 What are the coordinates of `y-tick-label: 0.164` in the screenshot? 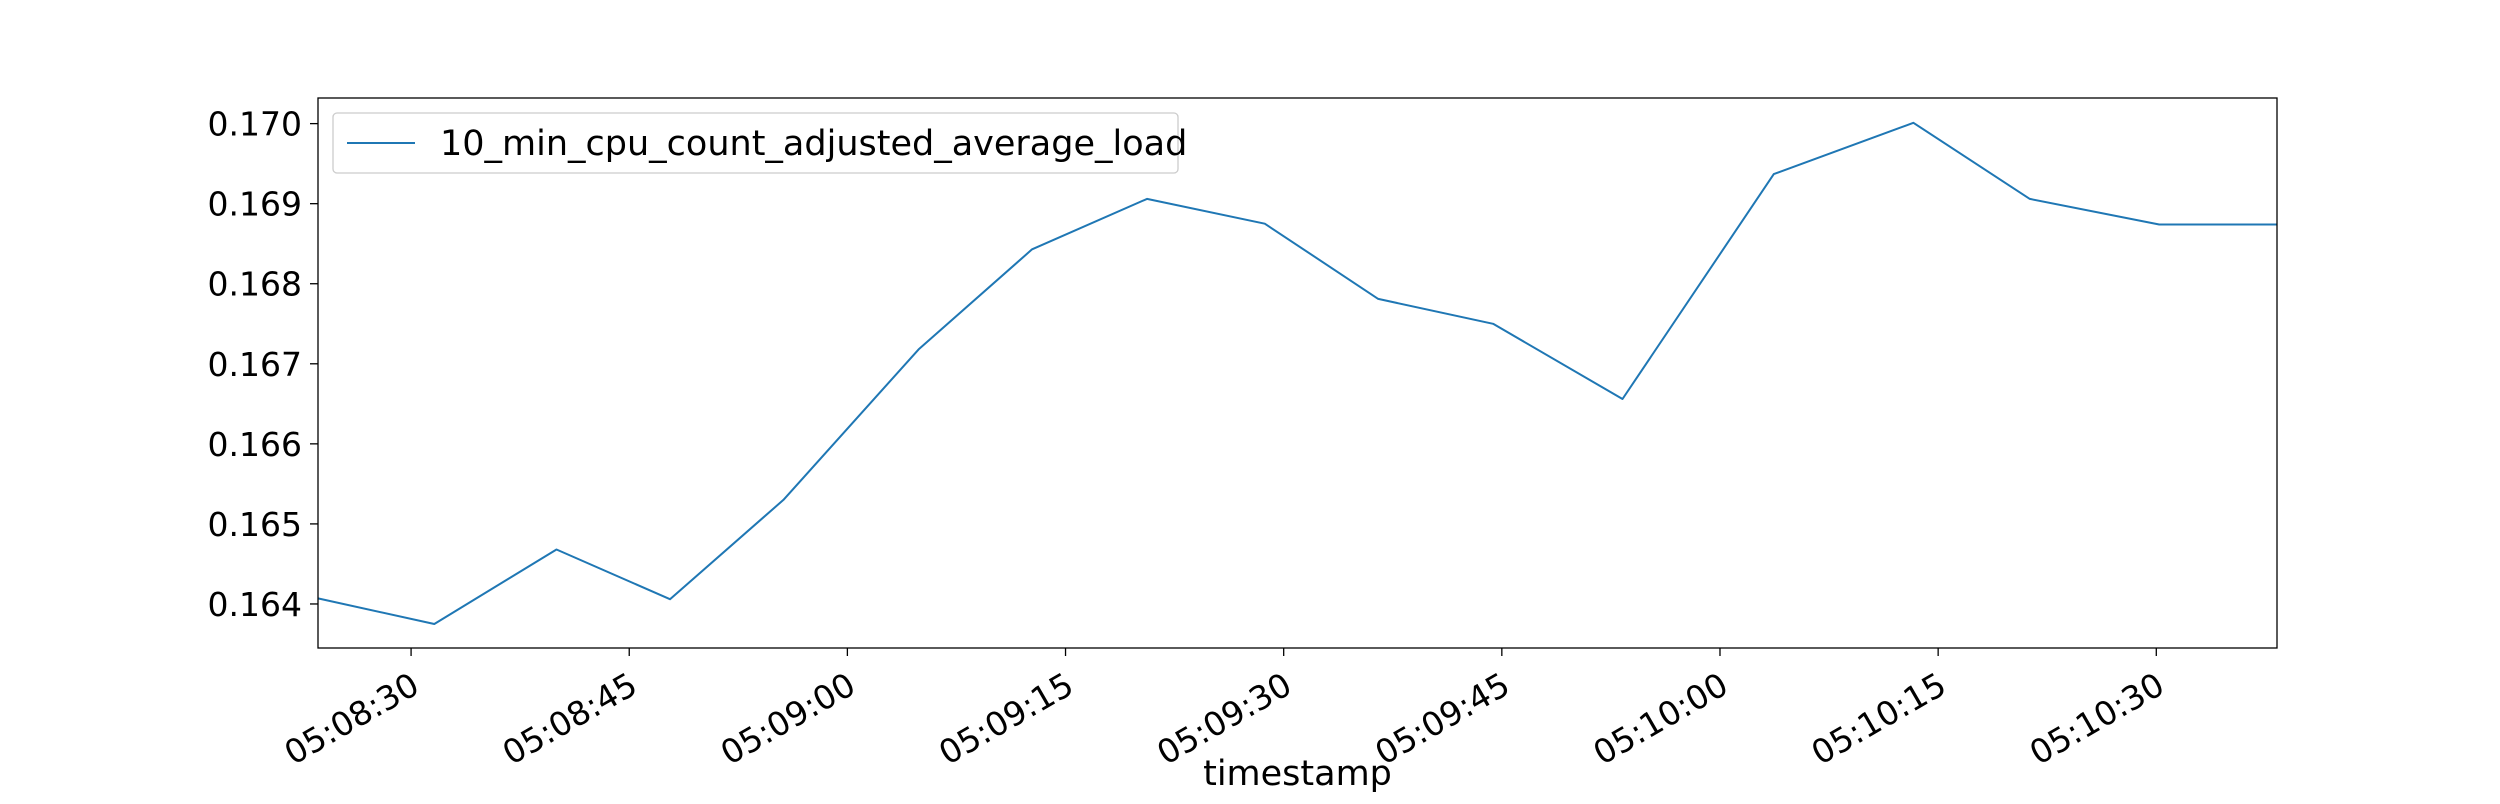 It's located at (255, 604).